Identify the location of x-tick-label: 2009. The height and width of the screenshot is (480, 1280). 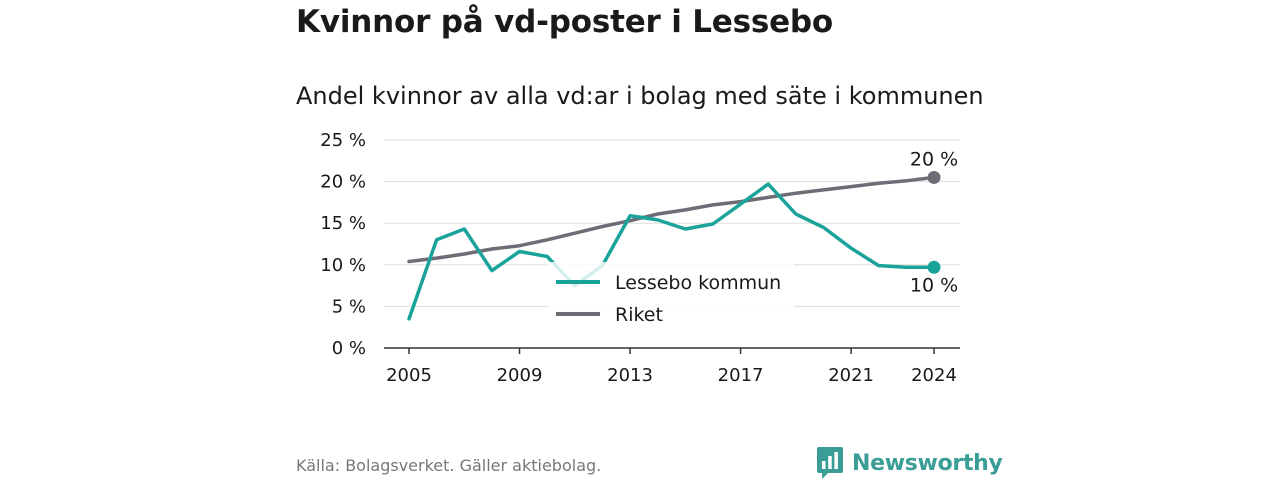
(520, 375).